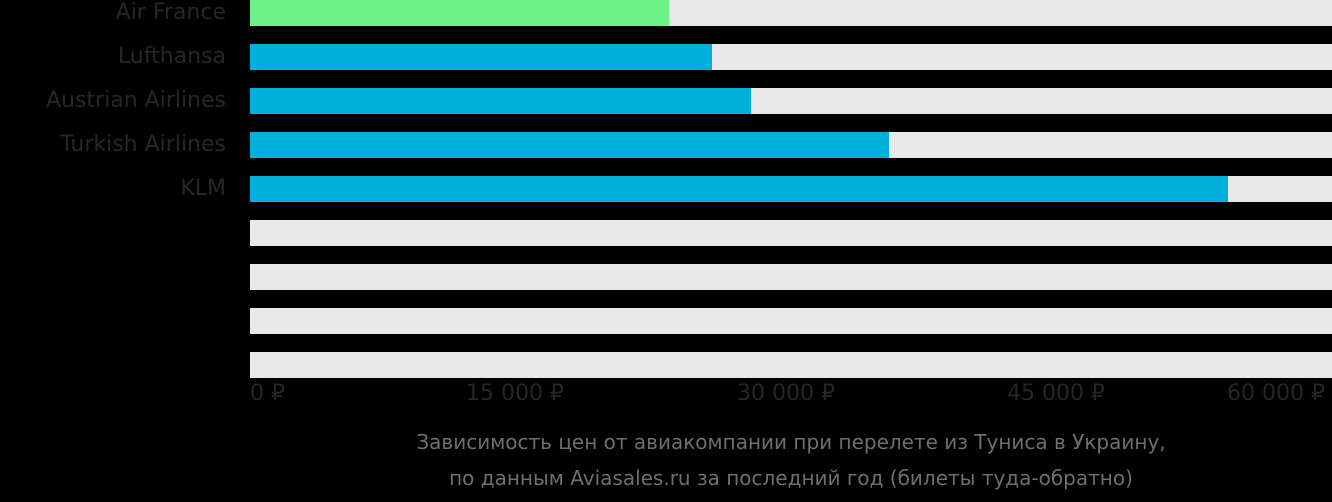  What do you see at coordinates (459, 13) in the screenshot?
I see `bar-air-france` at bounding box center [459, 13].